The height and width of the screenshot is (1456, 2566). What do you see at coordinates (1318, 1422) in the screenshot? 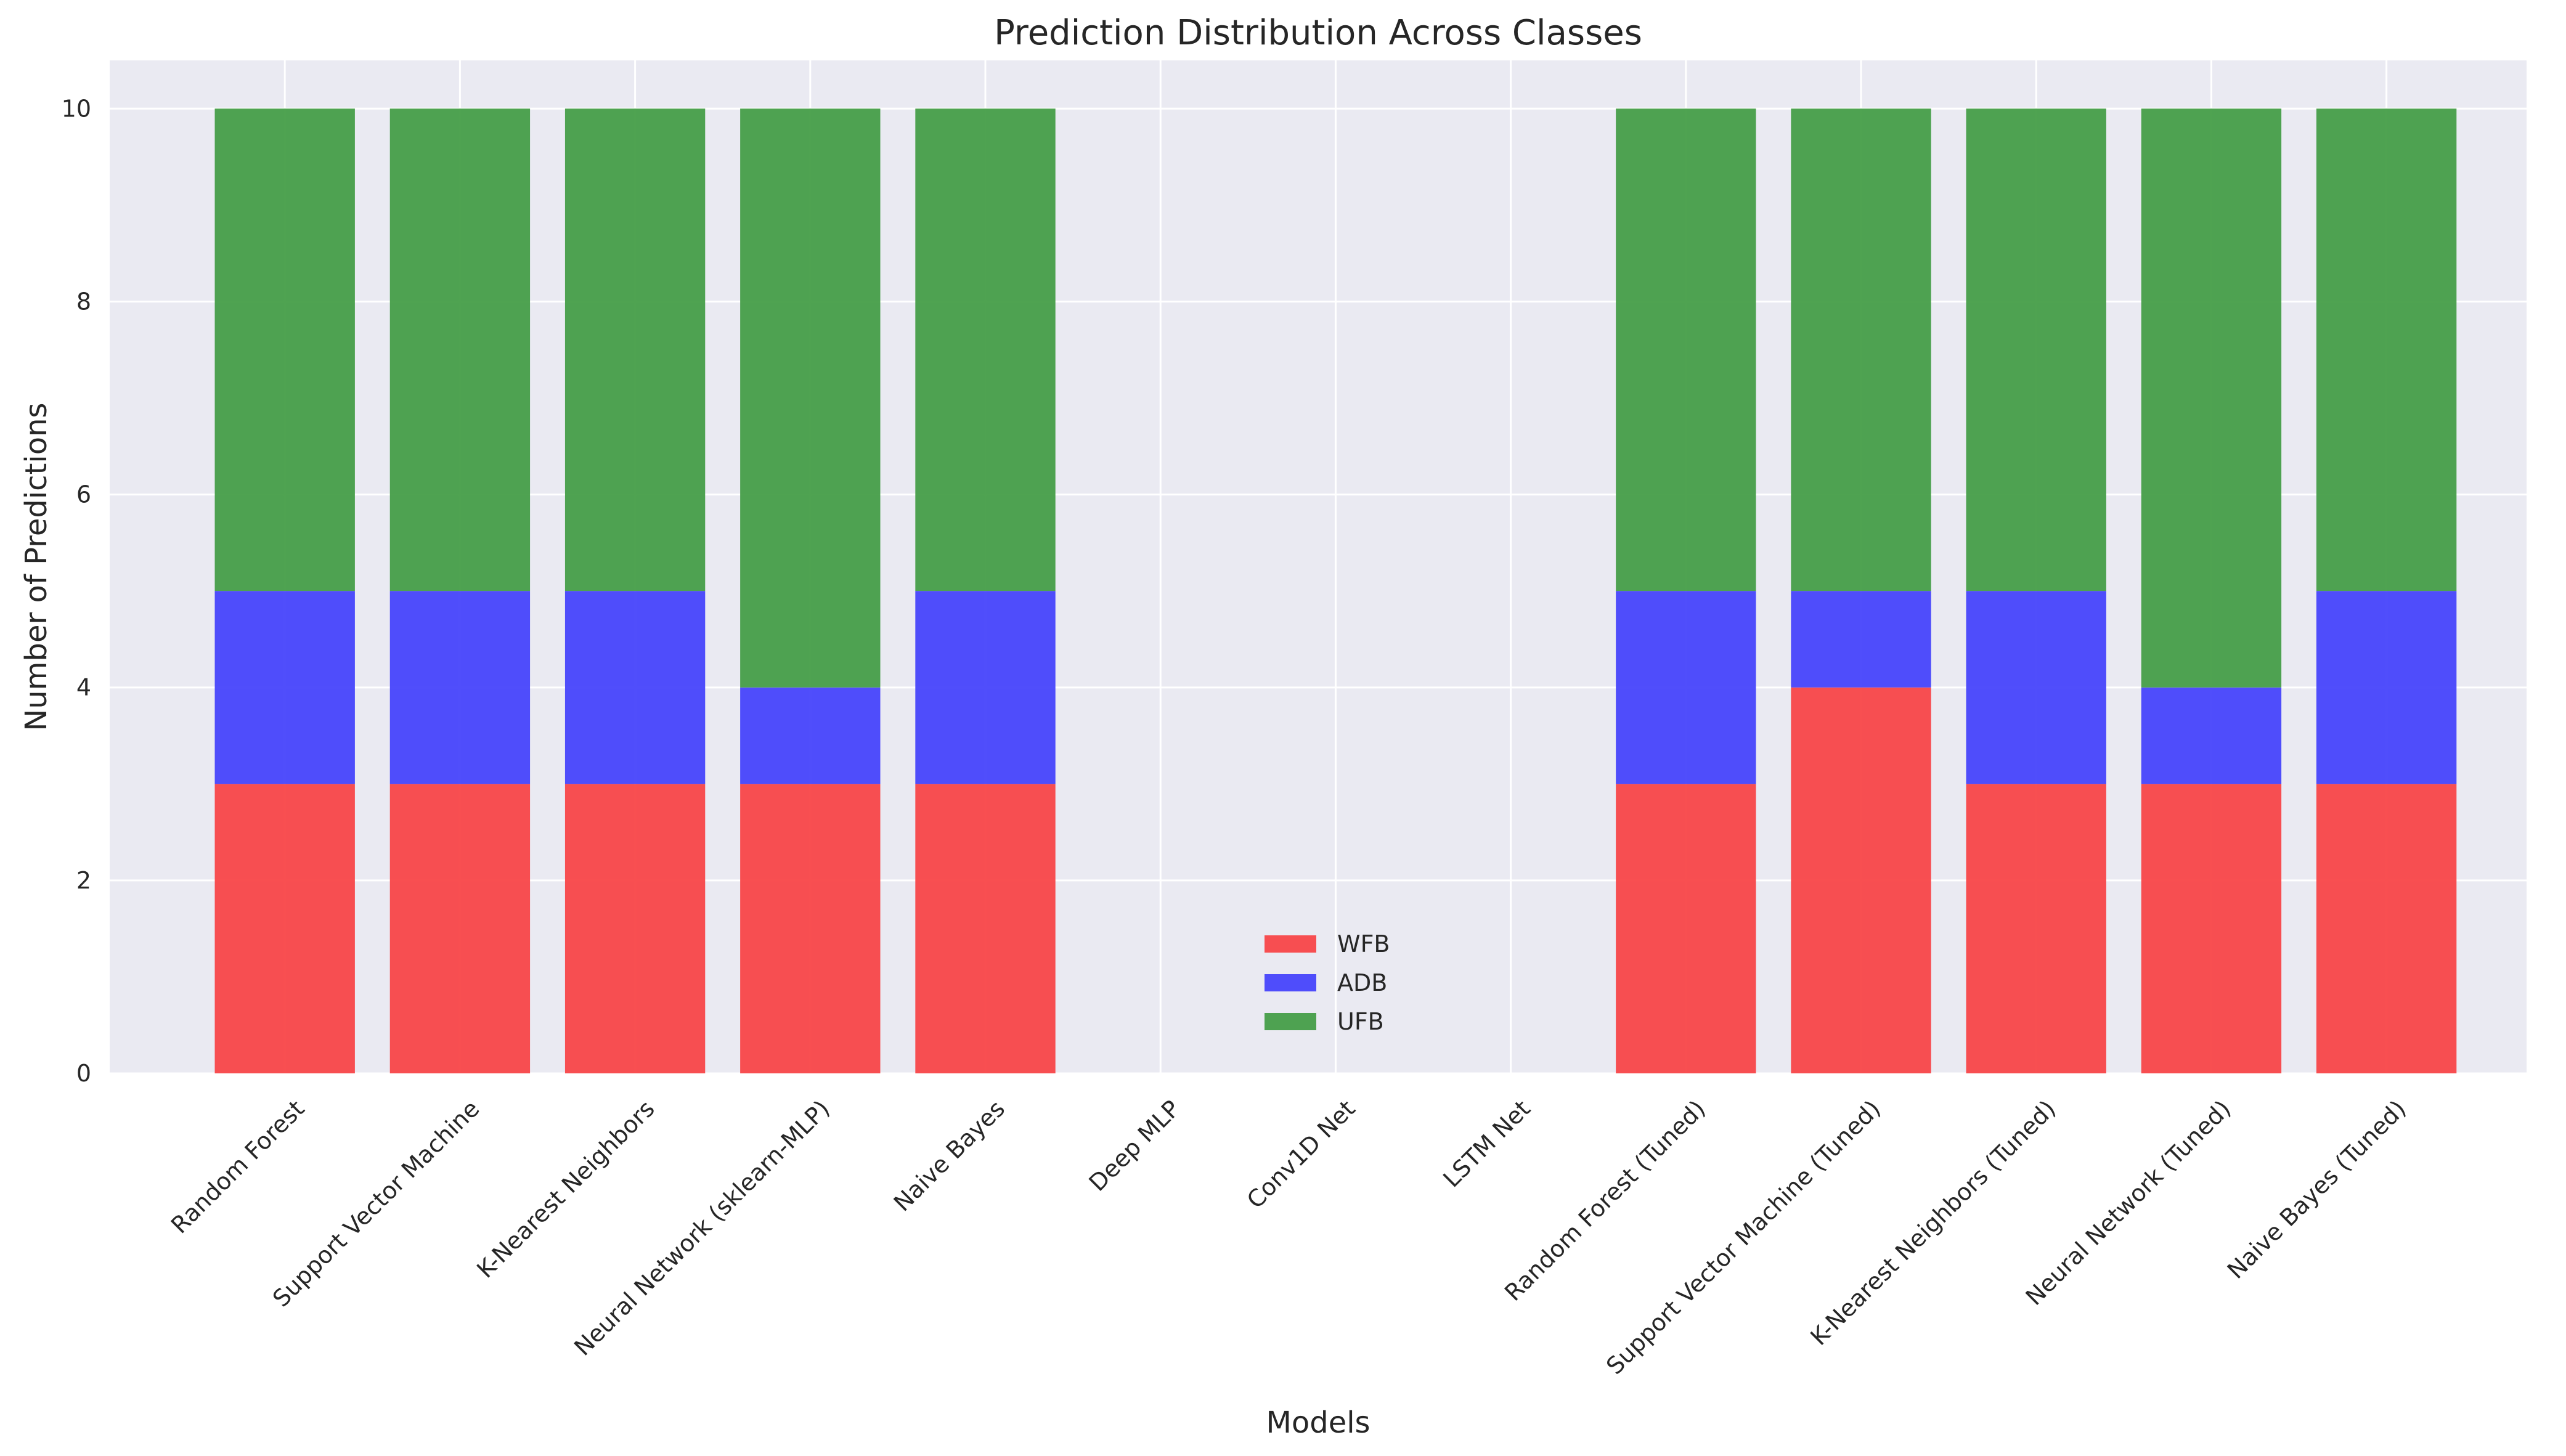
I see `x-axis-label: Models` at bounding box center [1318, 1422].